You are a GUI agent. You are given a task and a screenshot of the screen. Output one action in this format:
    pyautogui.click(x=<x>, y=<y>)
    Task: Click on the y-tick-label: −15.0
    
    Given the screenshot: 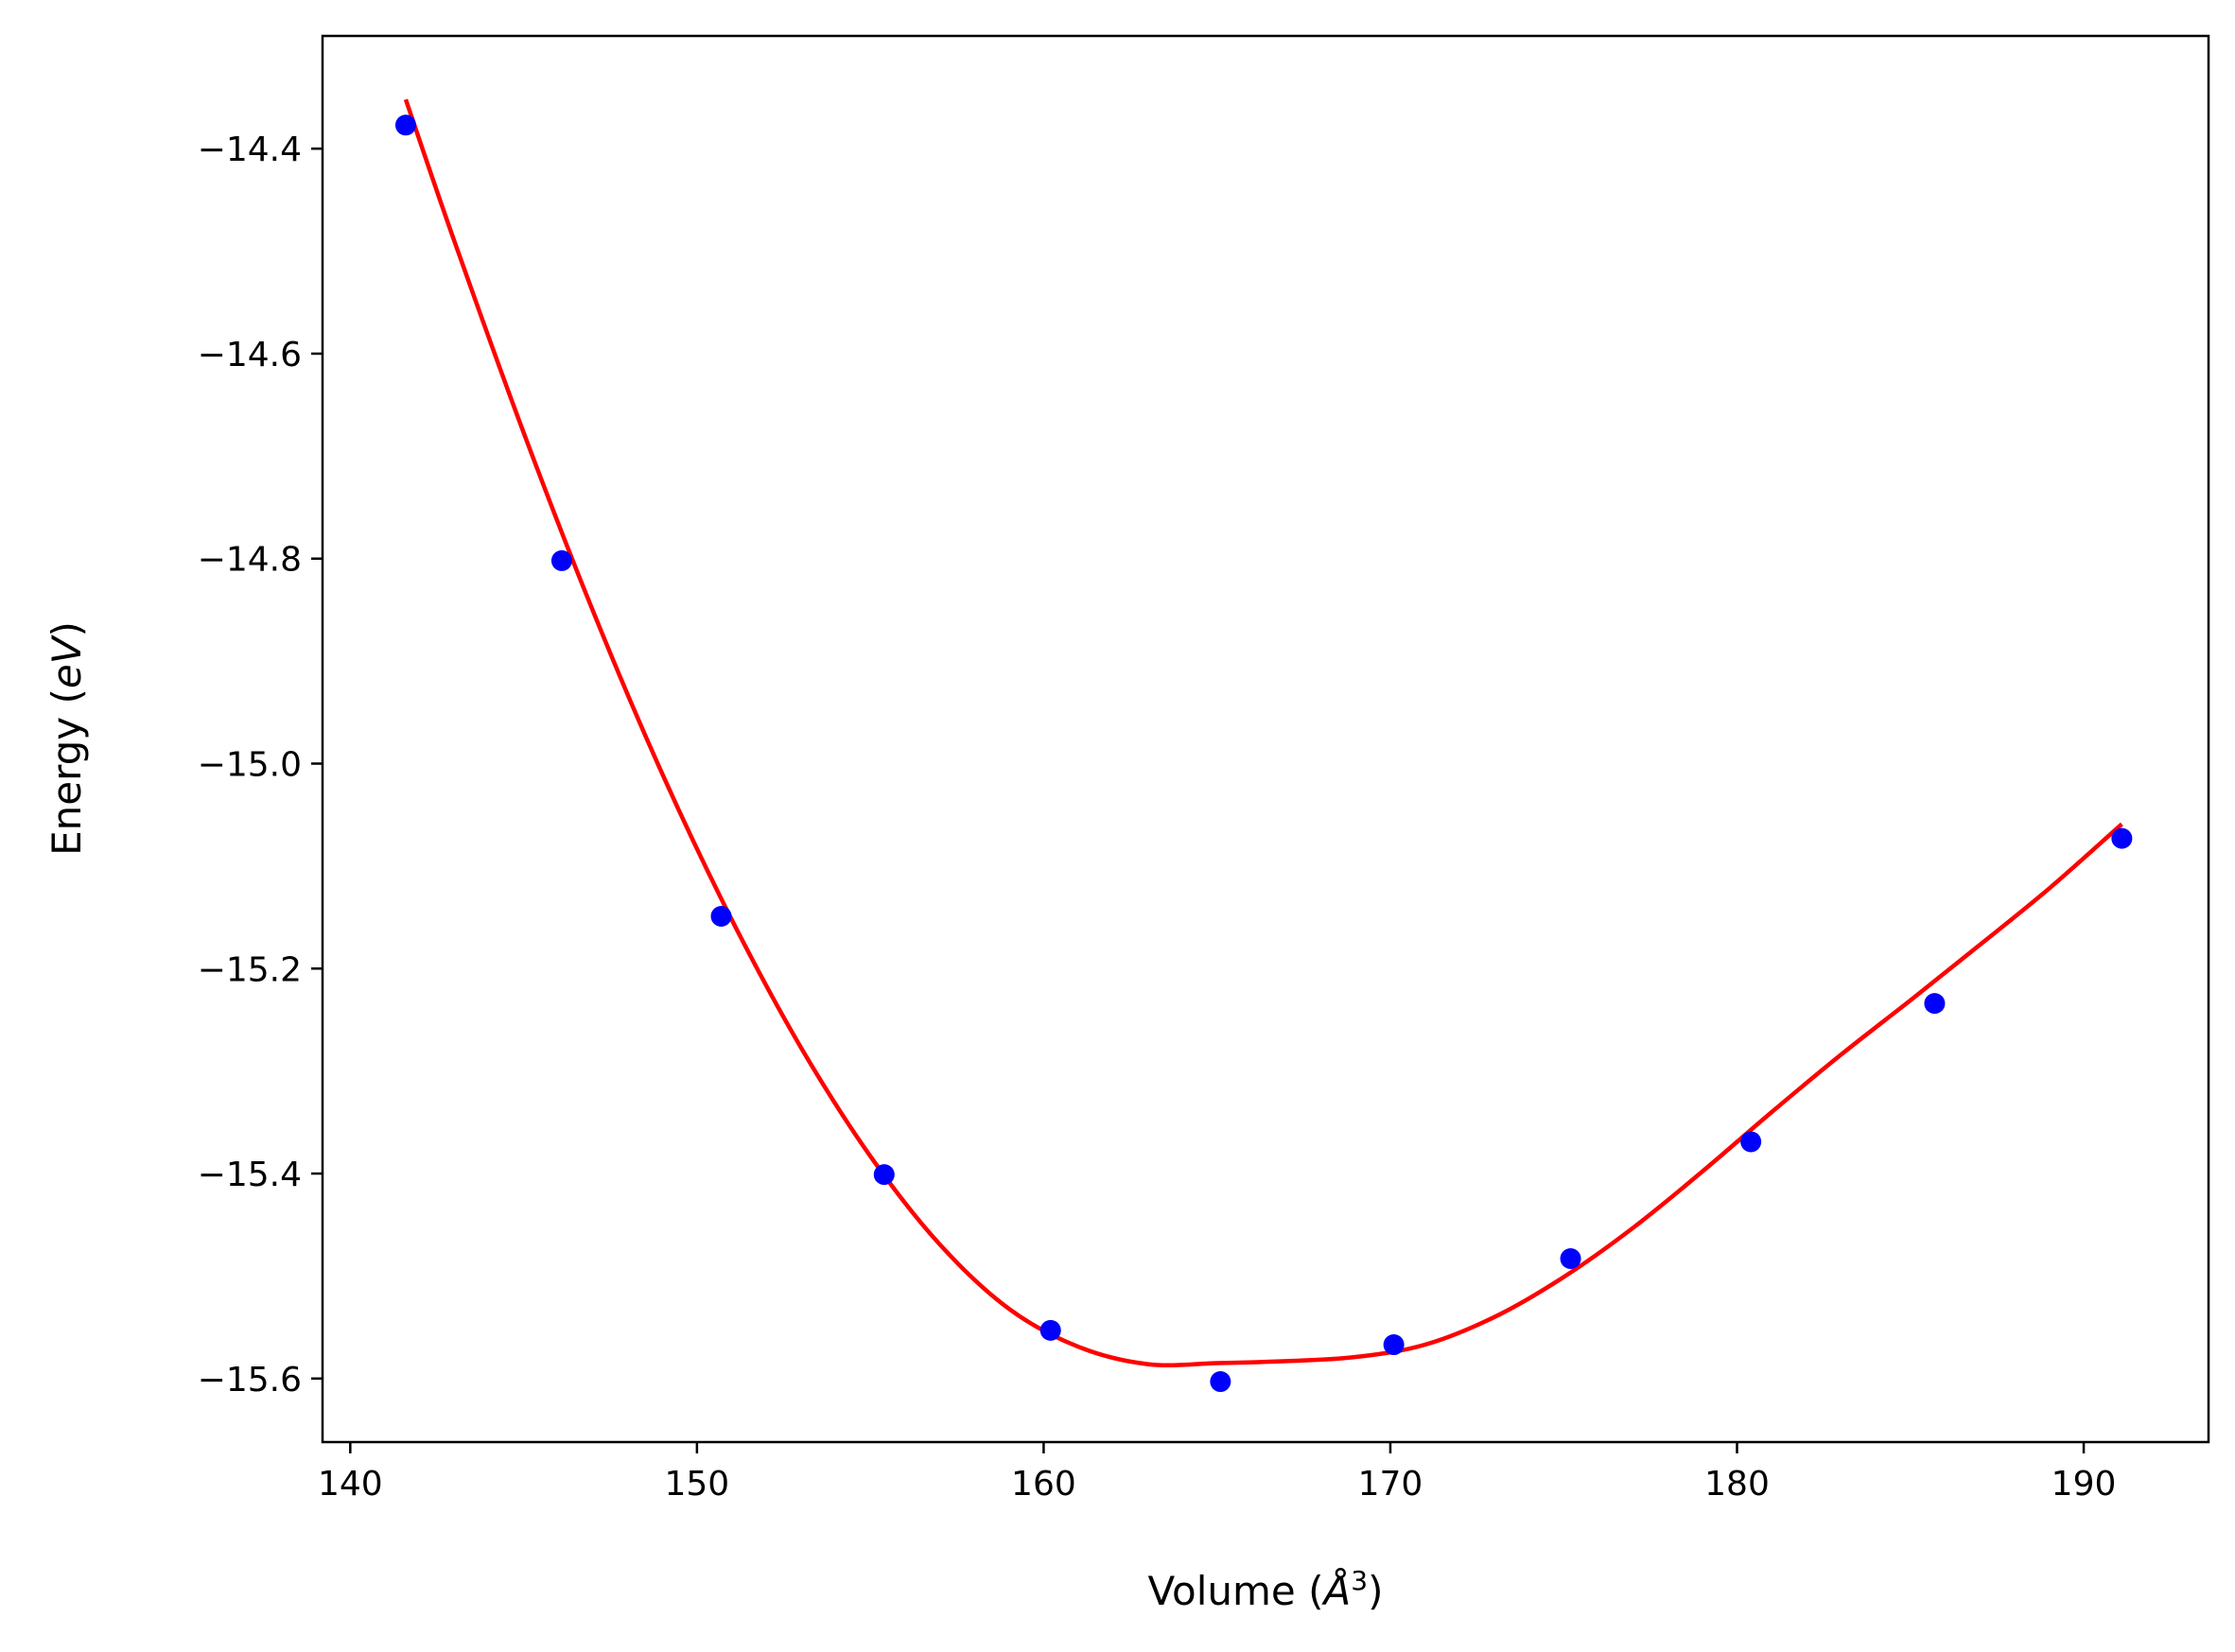 What is the action you would take?
    pyautogui.click(x=250, y=766)
    